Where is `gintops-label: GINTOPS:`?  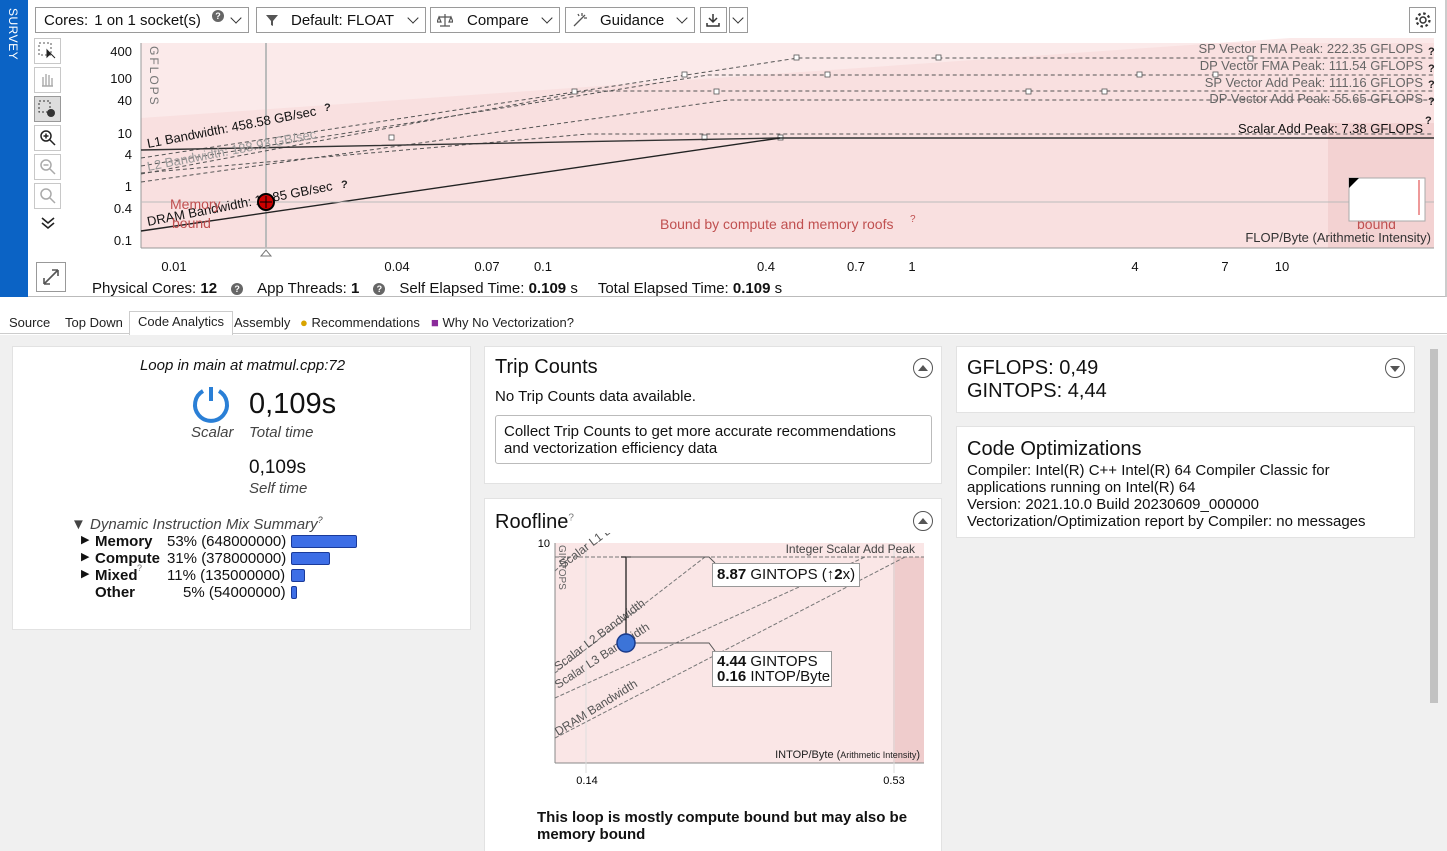
gintops-label: GINTOPS: is located at coordinates (1015, 391).